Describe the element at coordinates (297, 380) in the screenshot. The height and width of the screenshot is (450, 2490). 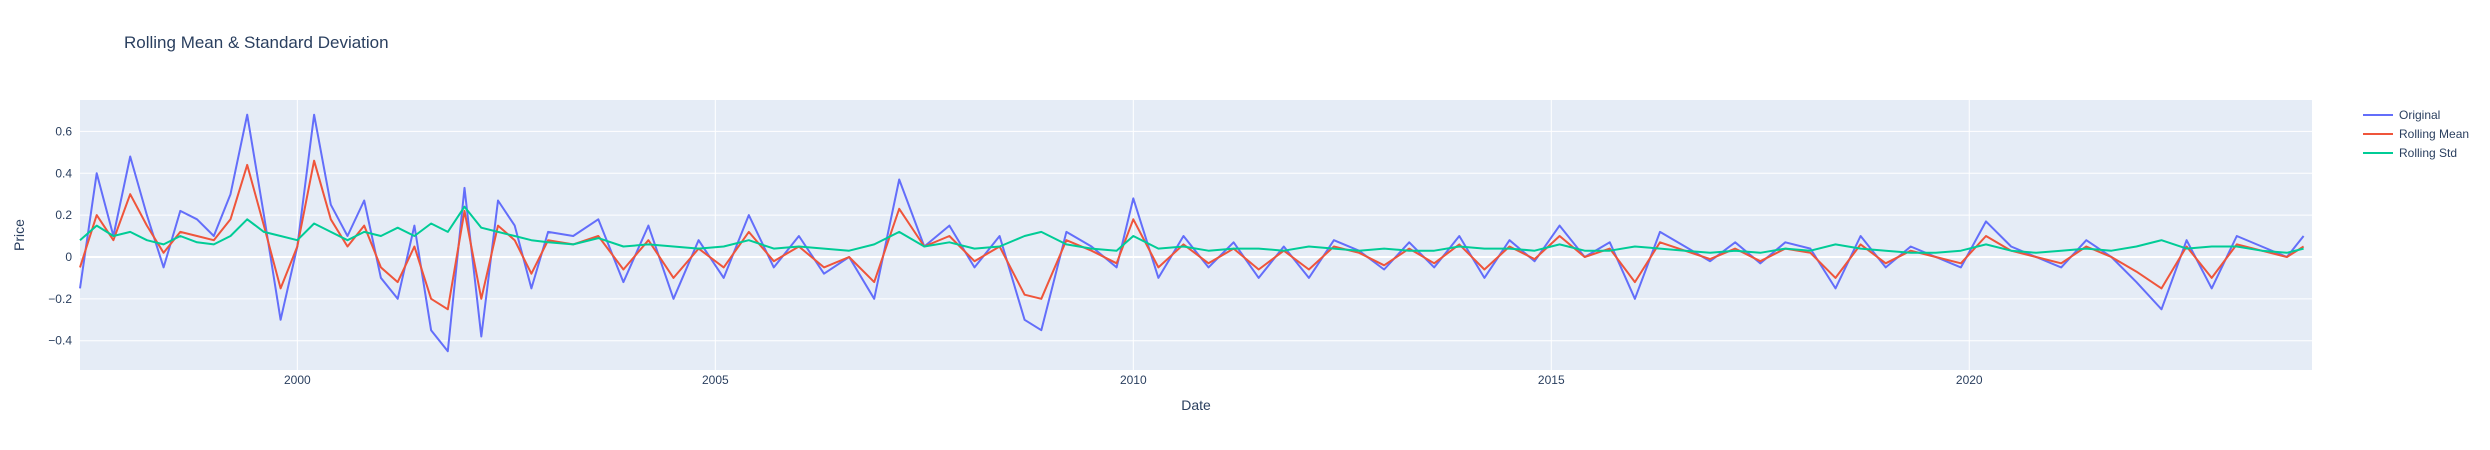
I see `x-tick-label: 2000` at that location.